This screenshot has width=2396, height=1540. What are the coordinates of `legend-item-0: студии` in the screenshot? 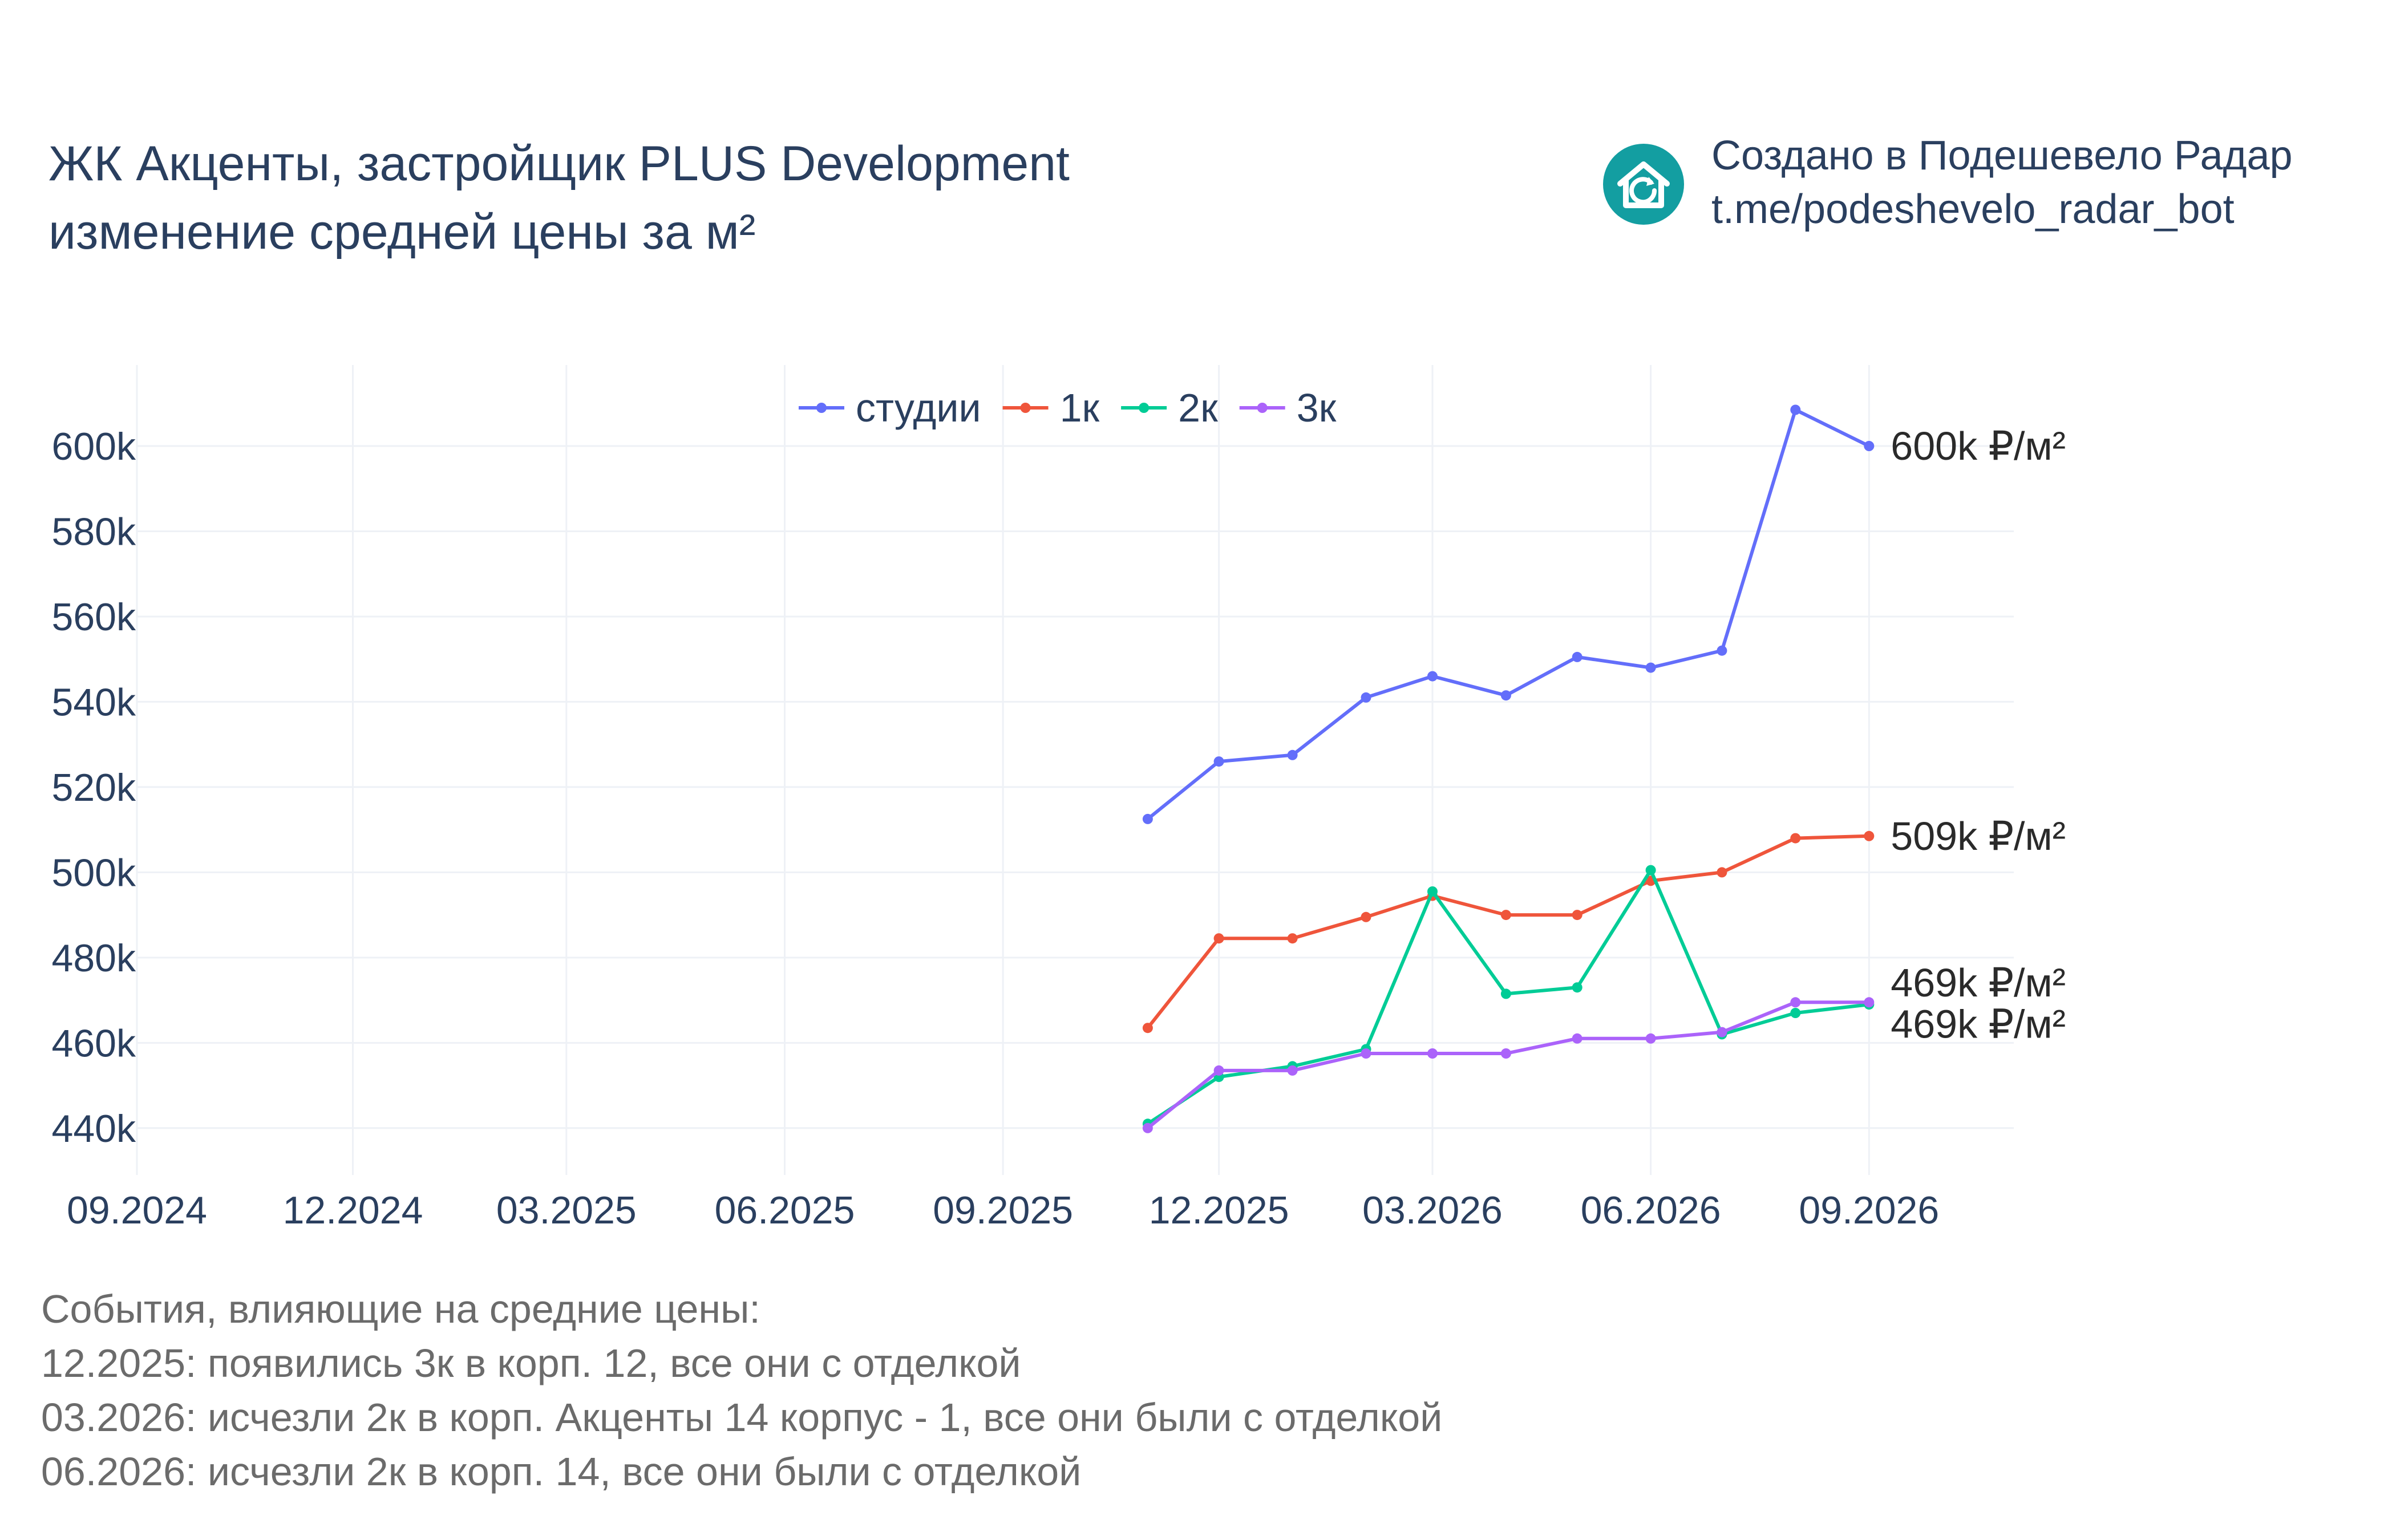 It's located at (919, 408).